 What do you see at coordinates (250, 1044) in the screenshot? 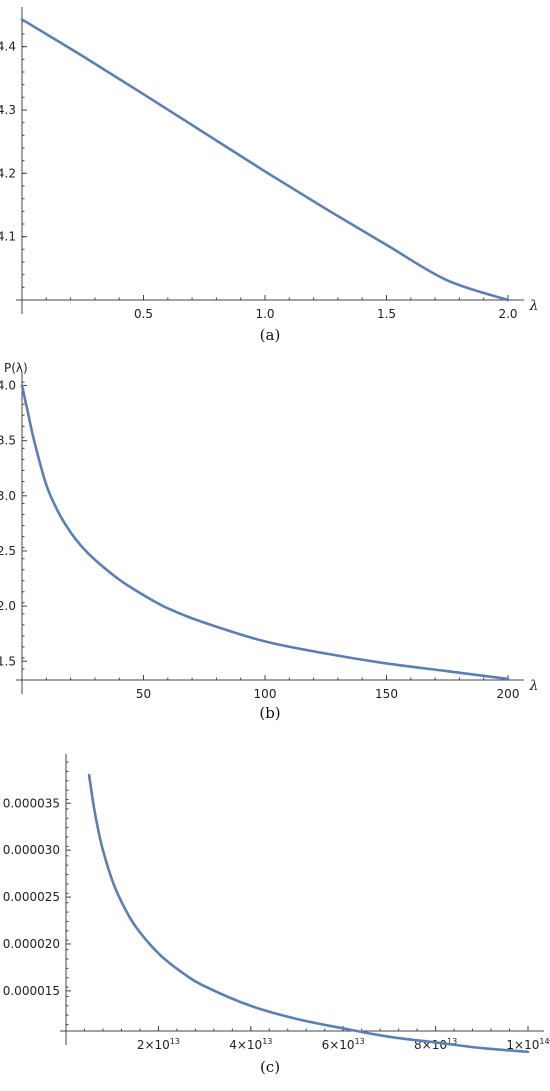
I see `x-tick-label-c: 4×1013` at bounding box center [250, 1044].